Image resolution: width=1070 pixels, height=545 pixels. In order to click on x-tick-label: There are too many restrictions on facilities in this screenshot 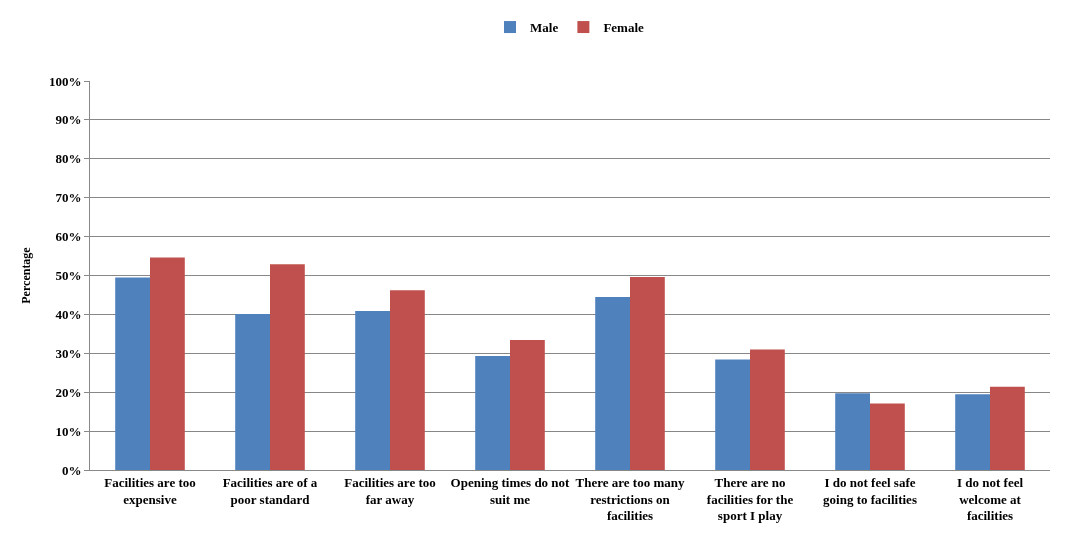, I will do `click(630, 499)`.